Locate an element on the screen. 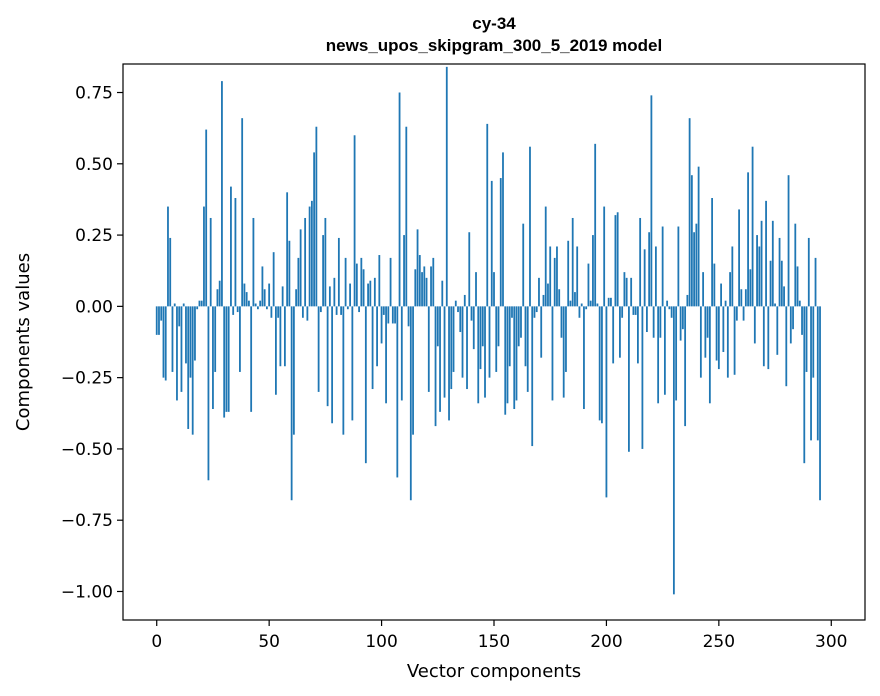 This screenshot has height=696, width=880. x-axis: 0 50 100 150 200 250 300 is located at coordinates (499, 636).